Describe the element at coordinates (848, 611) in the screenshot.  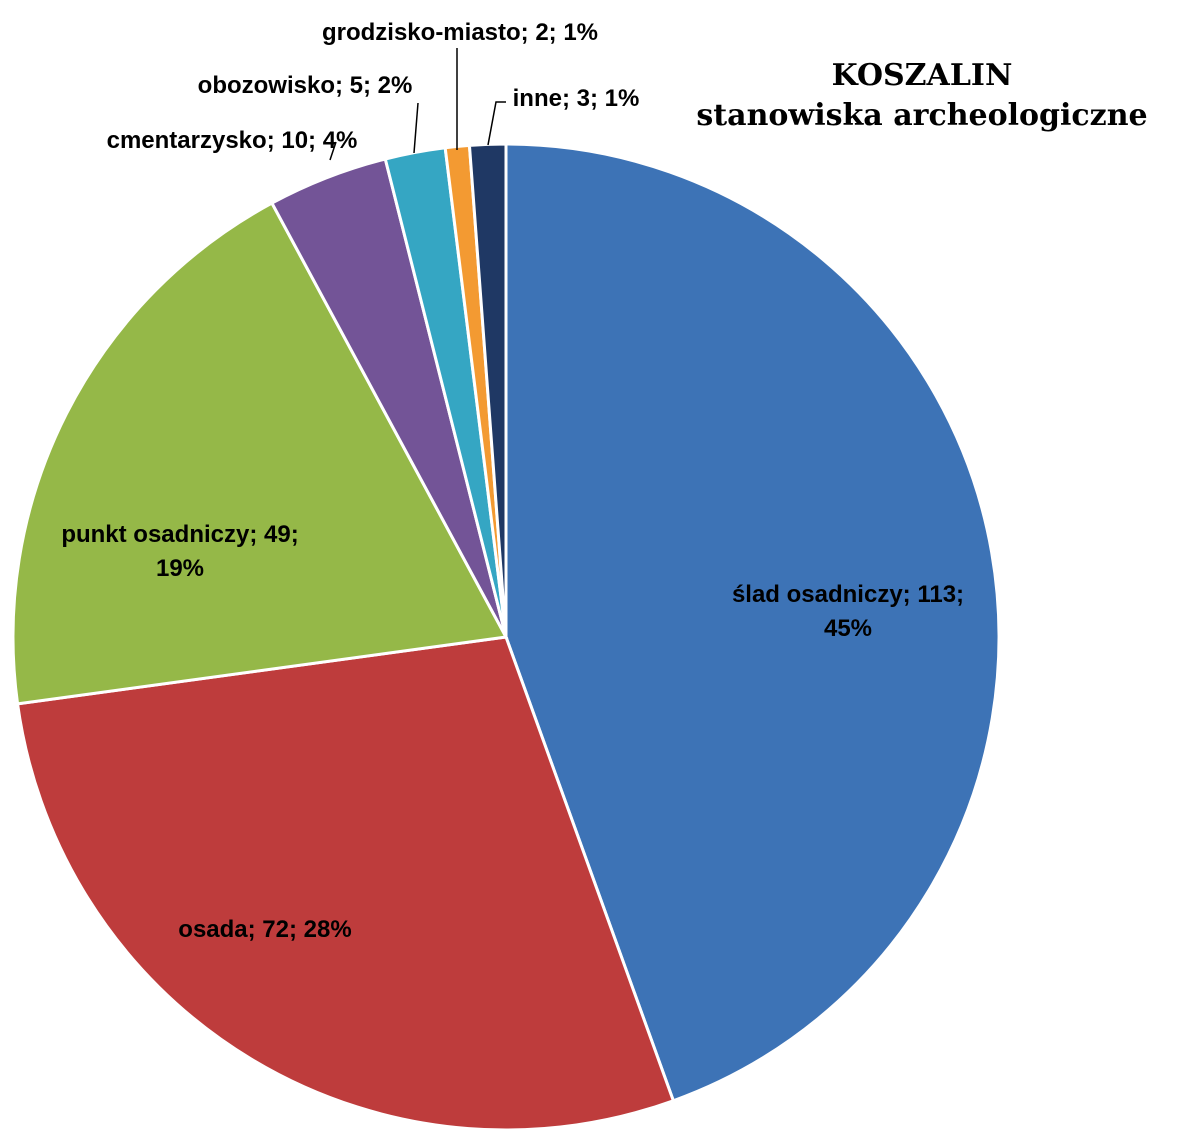
I see `data-label-ślad-osadniczy: ślad osadniczy; 113; 45%` at that location.